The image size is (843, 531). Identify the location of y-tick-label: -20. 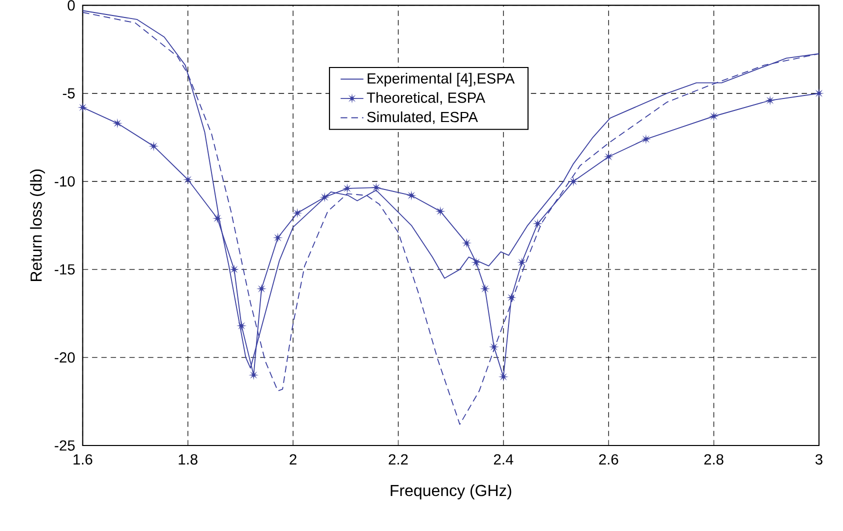
(64, 357).